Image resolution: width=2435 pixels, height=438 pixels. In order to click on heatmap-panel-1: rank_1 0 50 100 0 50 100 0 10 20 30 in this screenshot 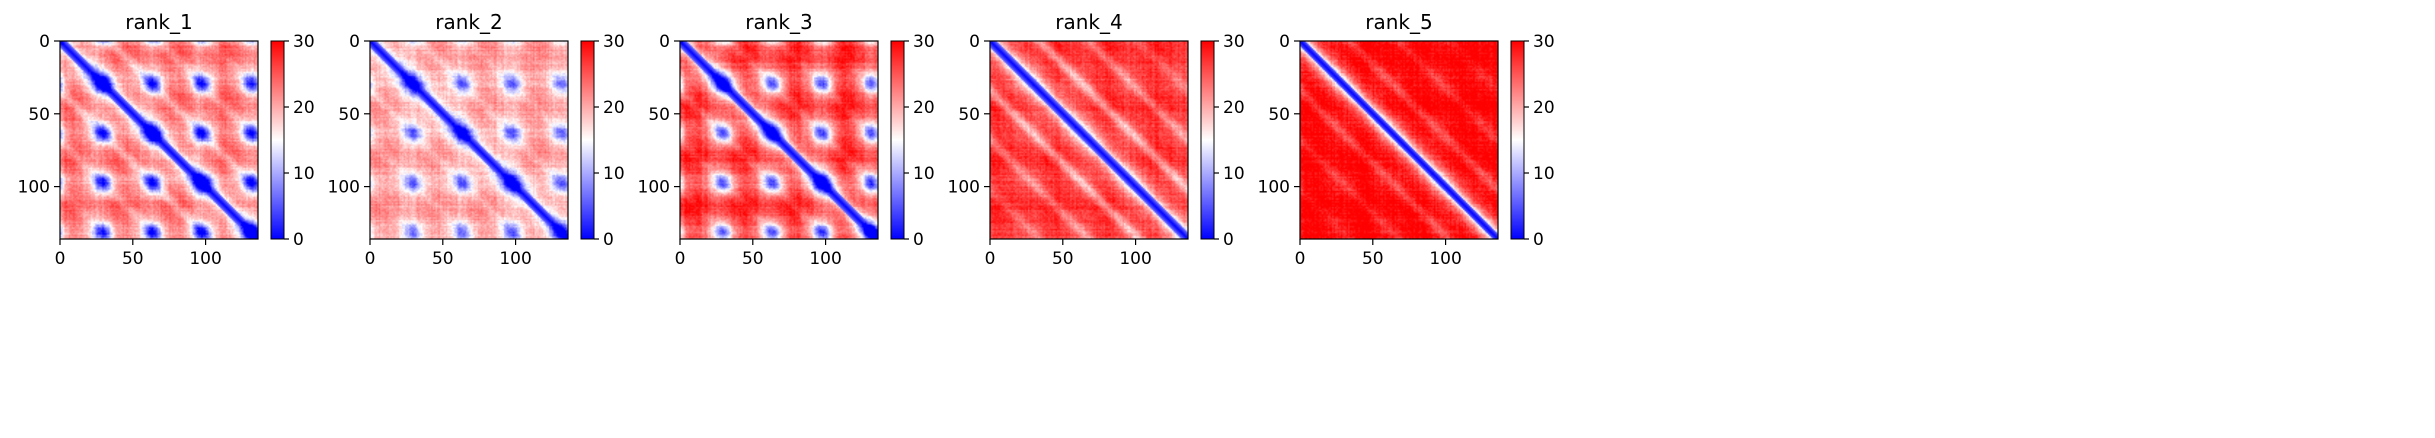, I will do `click(166, 139)`.